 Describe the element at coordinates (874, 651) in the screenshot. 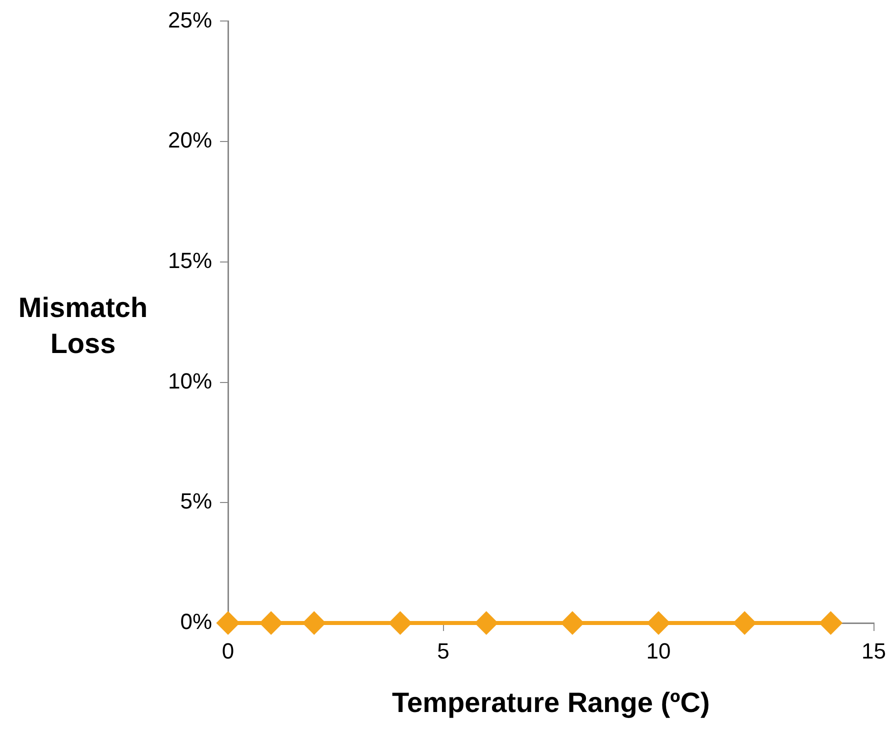

I see `x-tick-label: 15` at that location.